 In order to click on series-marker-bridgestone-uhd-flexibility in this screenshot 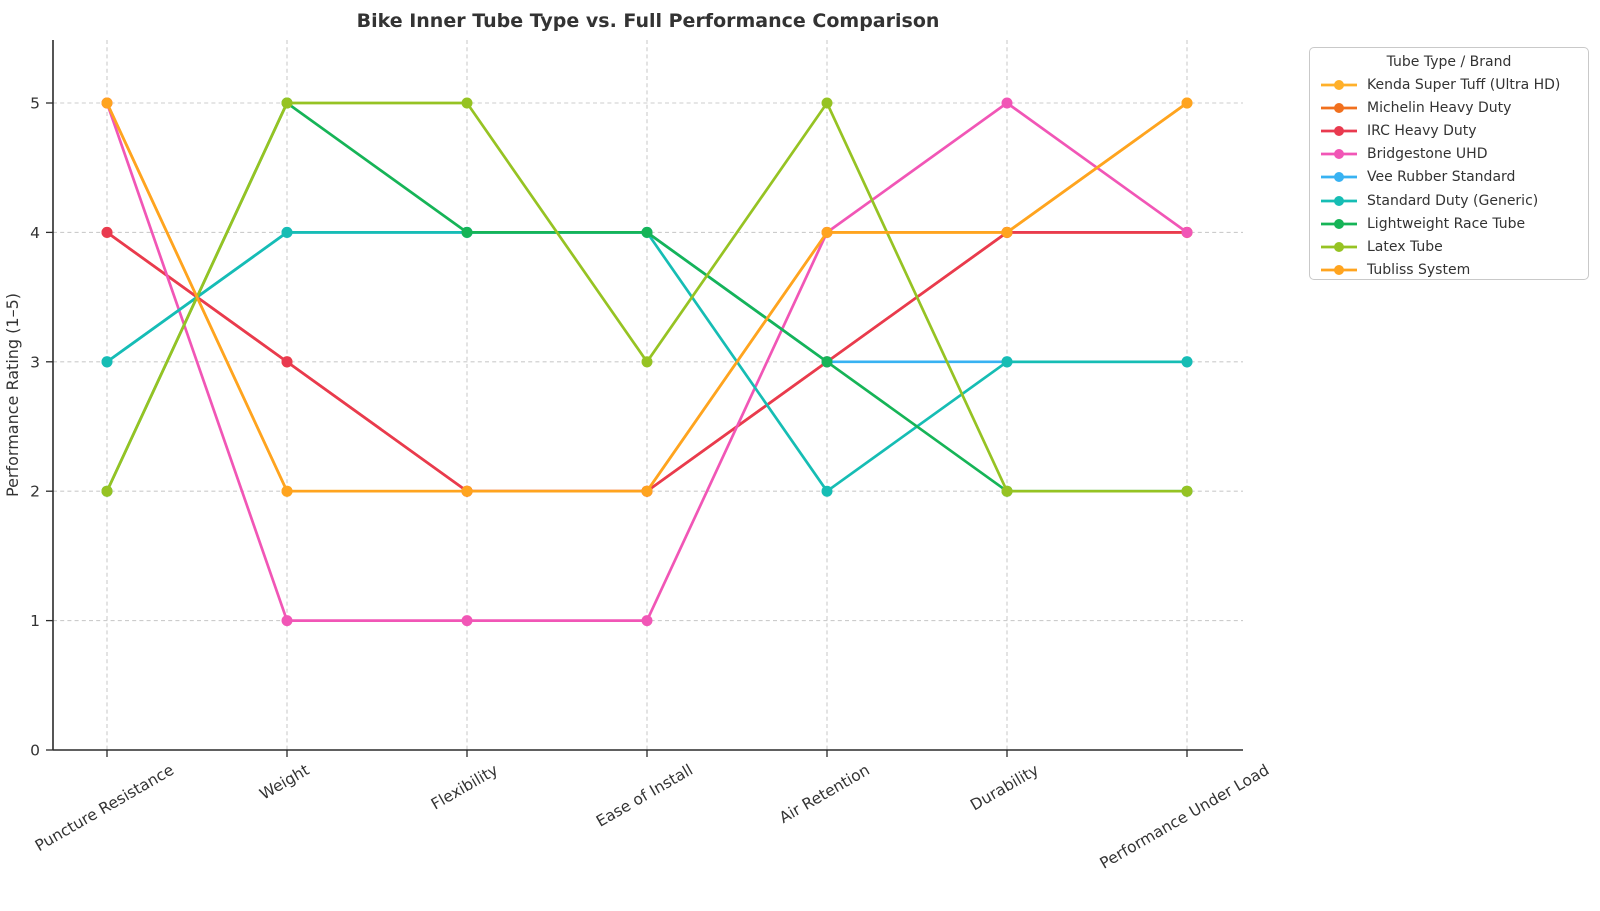, I will do `click(467, 621)`.